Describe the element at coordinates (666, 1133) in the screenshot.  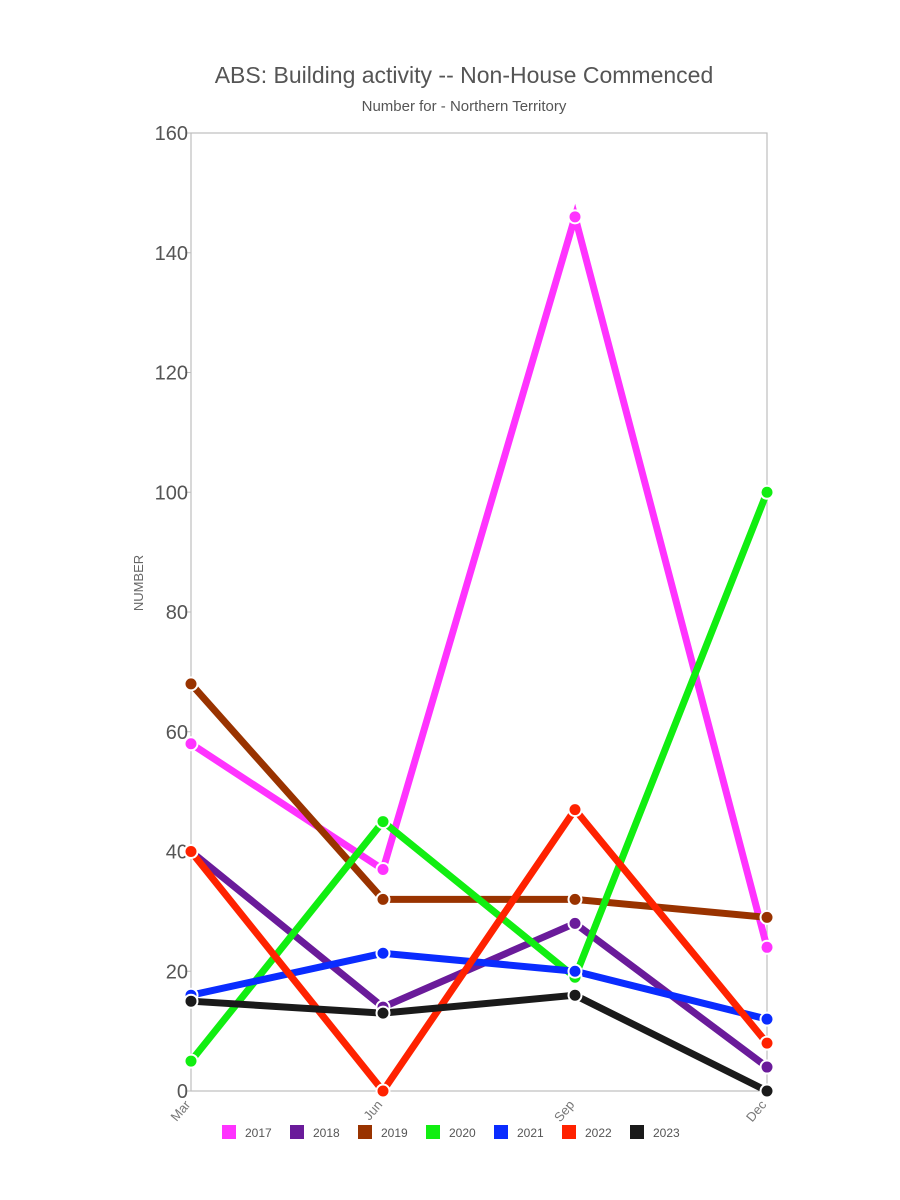
I see `legend-label-2023: 2023` at that location.